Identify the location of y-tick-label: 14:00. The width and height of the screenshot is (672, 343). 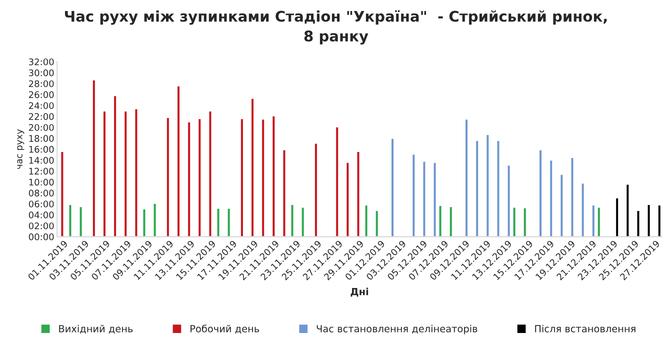
(41, 160).